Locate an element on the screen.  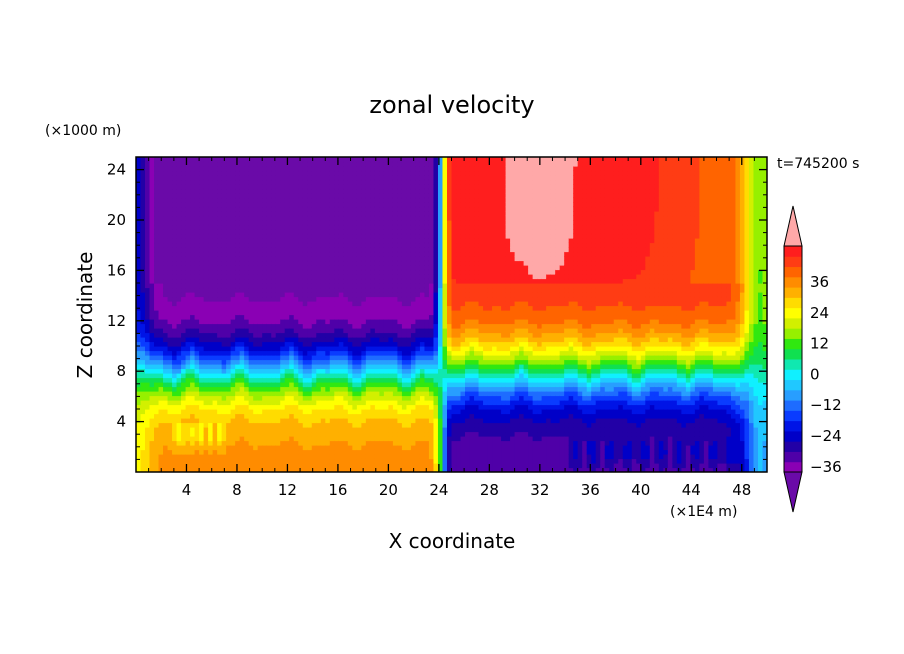
y-unit-label: (×1000 m) is located at coordinates (83, 131).